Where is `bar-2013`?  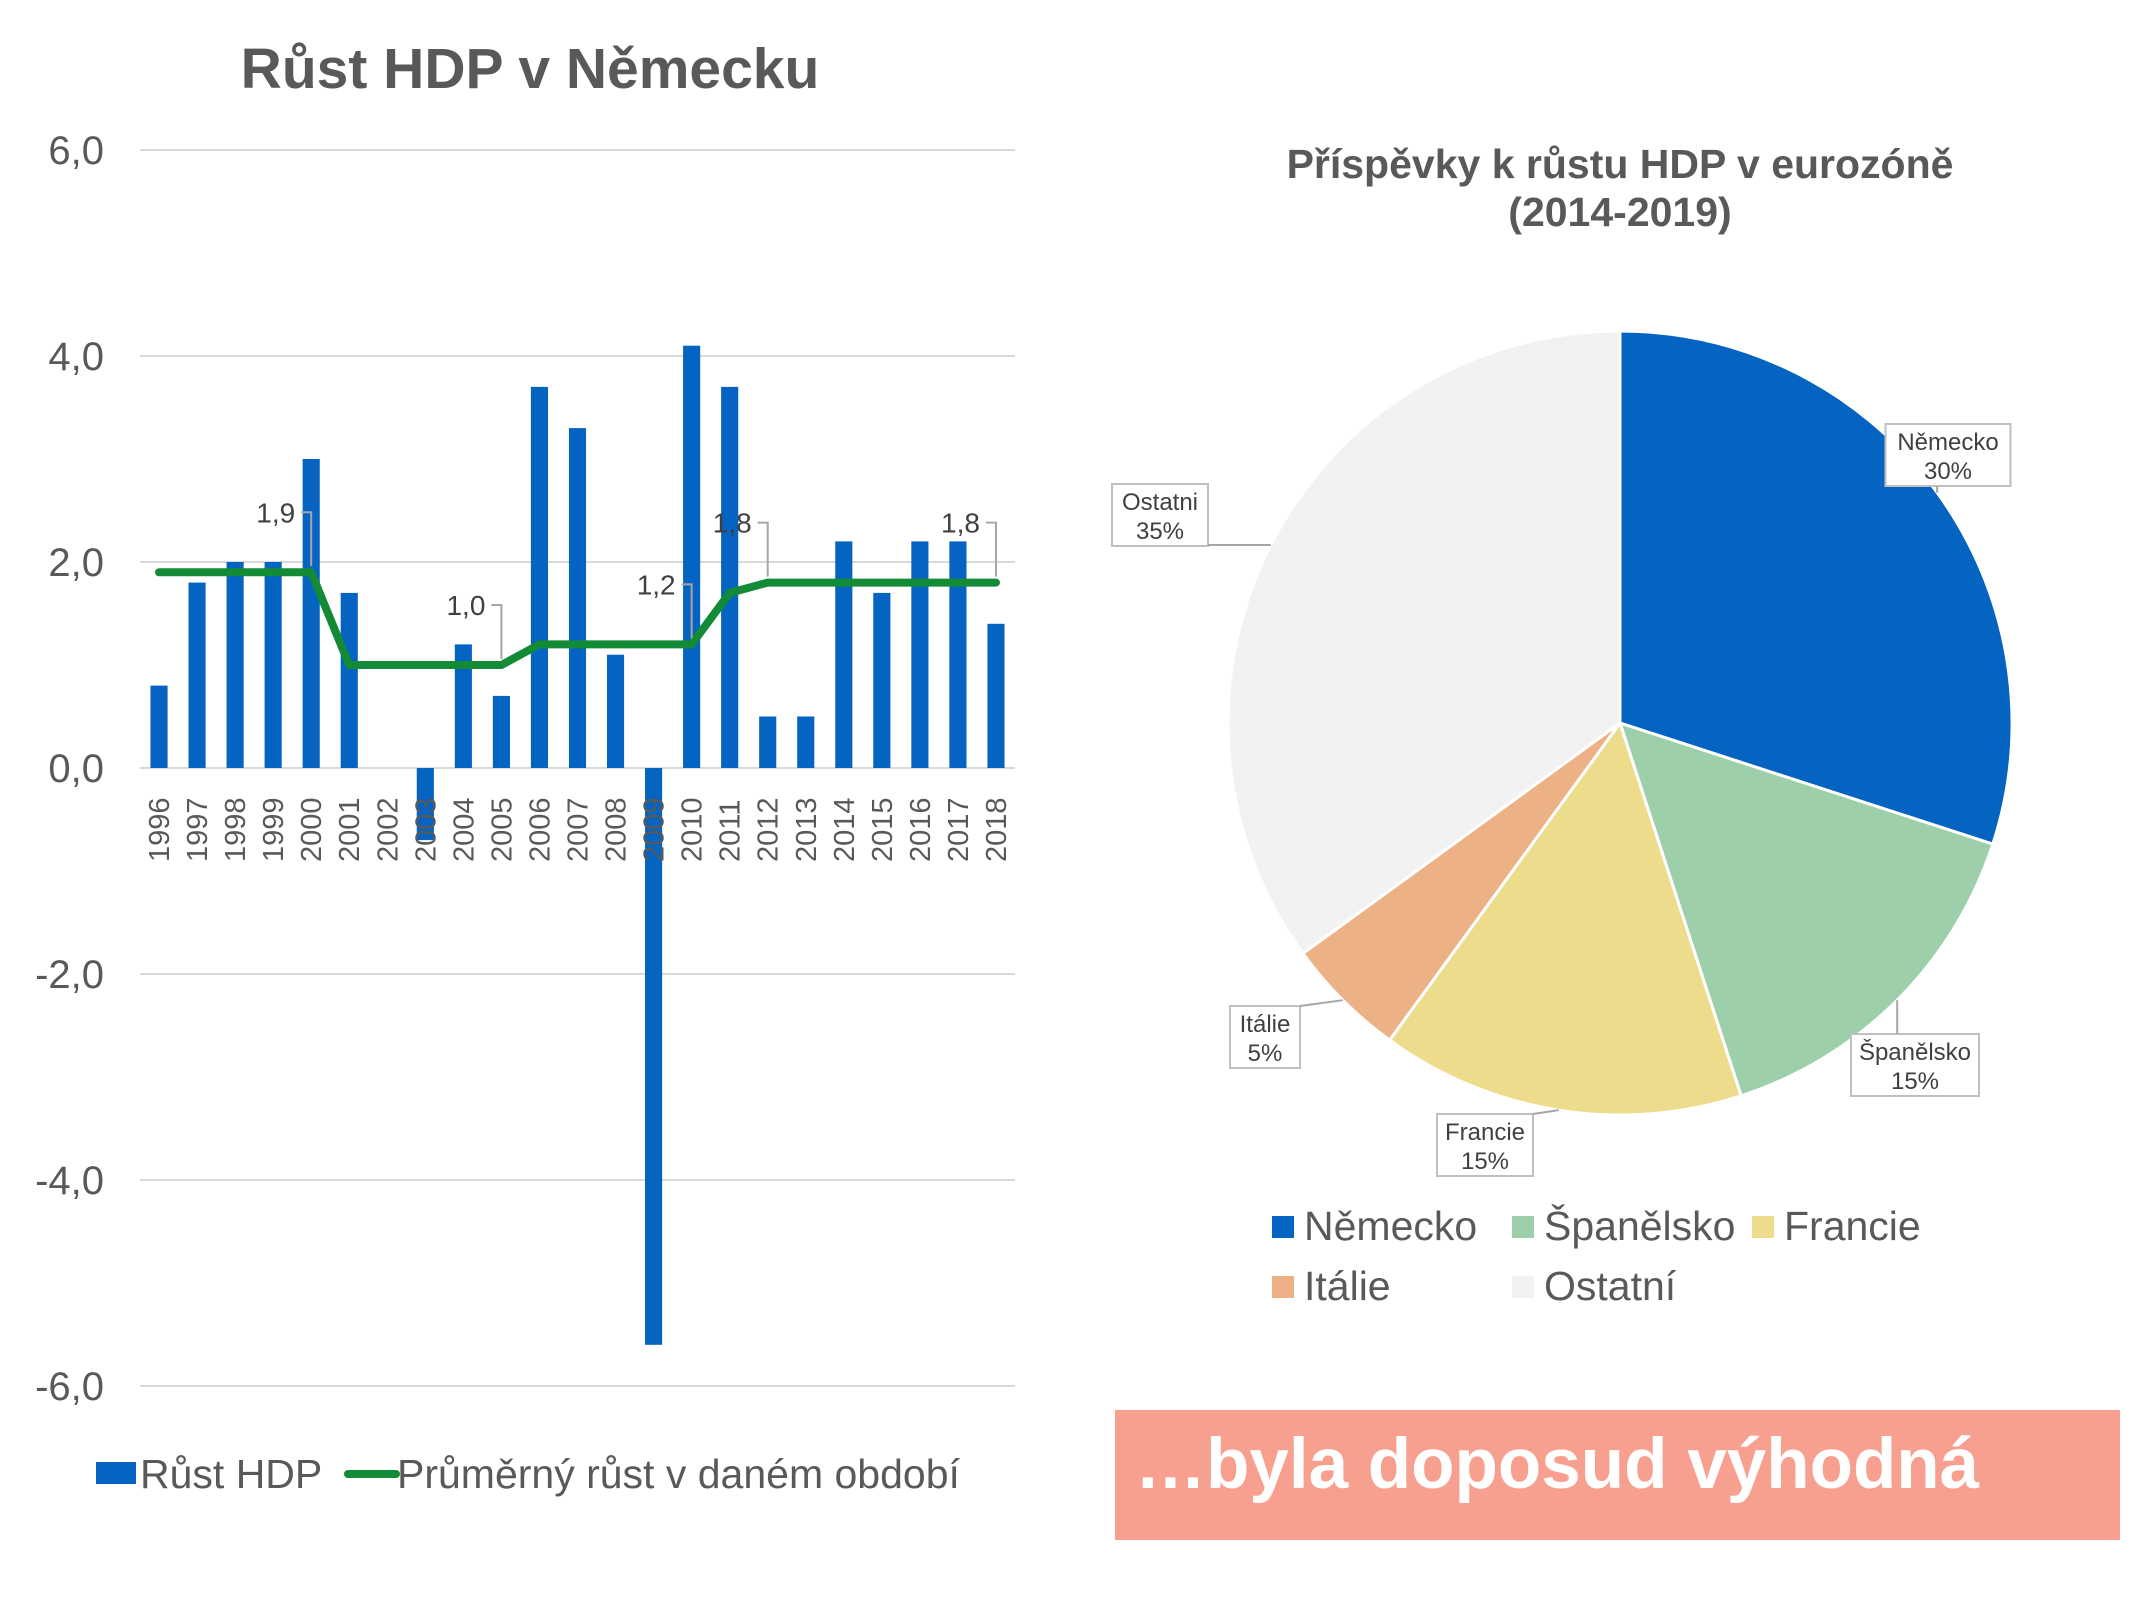 bar-2013 is located at coordinates (806, 742).